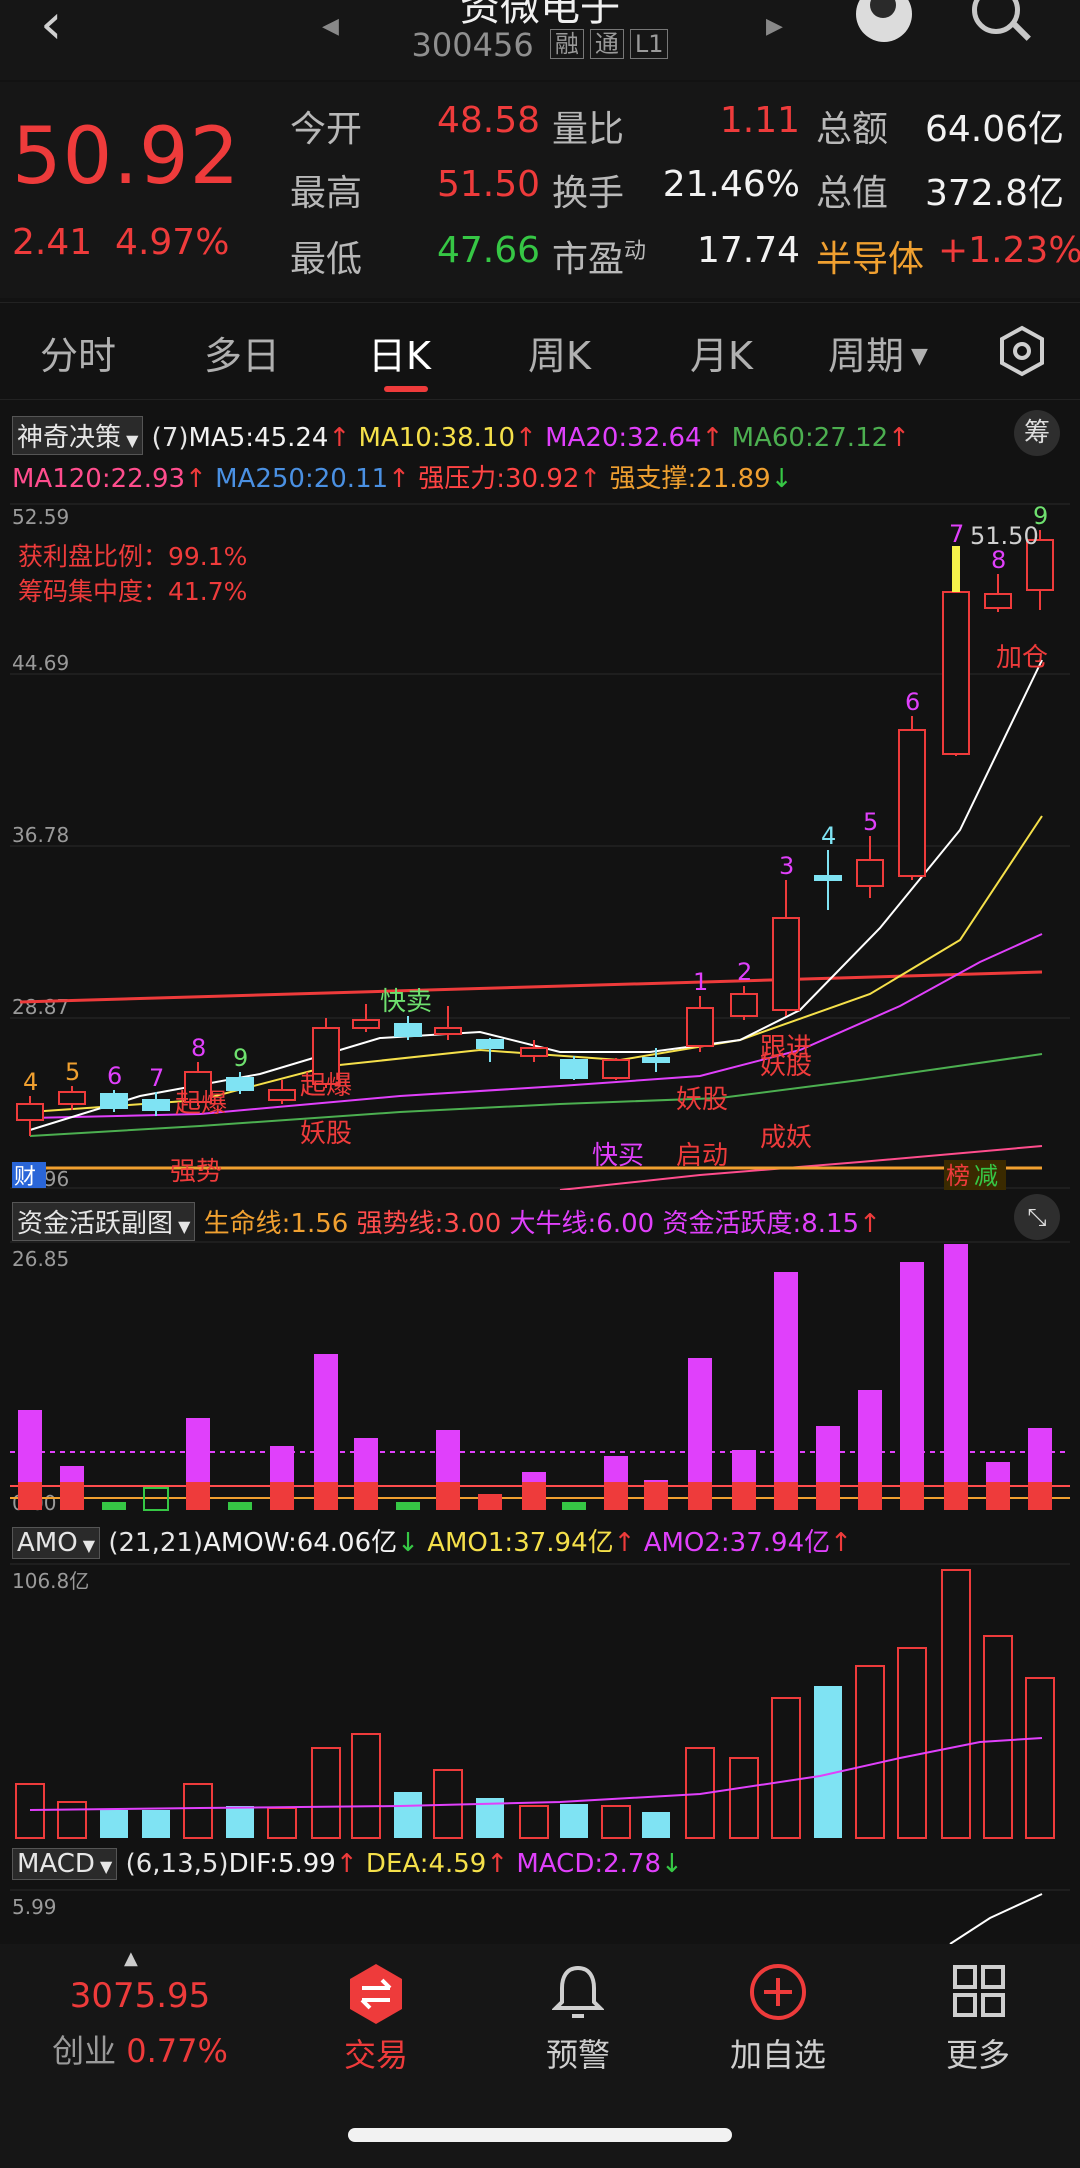 Image resolution: width=1080 pixels, height=2168 pixels. Describe the element at coordinates (86, 1545) in the screenshot. I see `chevron-down-icon: ▼` at that location.